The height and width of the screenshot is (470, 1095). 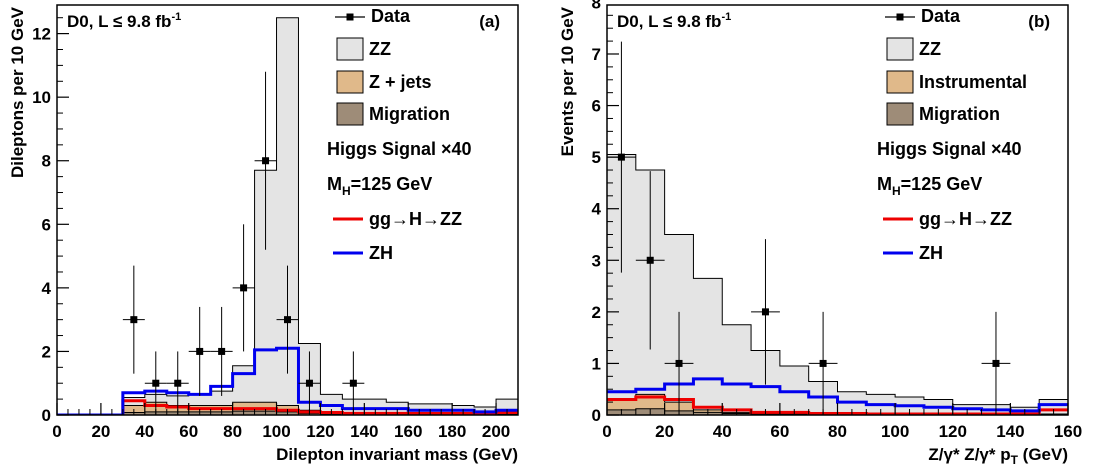 I want to click on panel-label: (b), so click(x=1039, y=21).